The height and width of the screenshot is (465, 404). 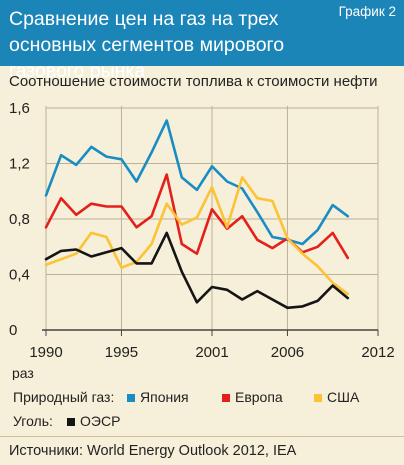 I want to click on legend-swatch-oecd, so click(x=71, y=422).